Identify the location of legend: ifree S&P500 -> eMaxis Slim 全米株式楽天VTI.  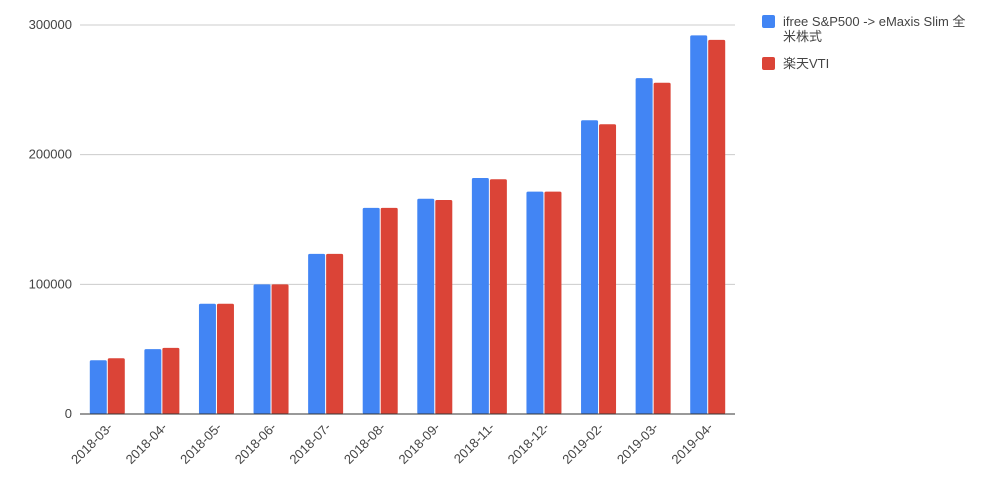
(869, 48).